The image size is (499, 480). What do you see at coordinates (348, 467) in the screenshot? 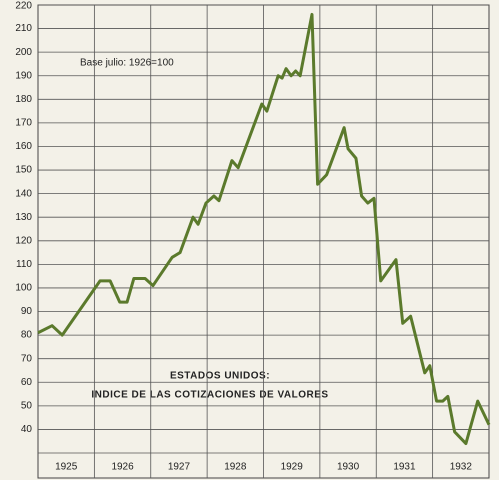
I see `x-tick-label: 1930` at bounding box center [348, 467].